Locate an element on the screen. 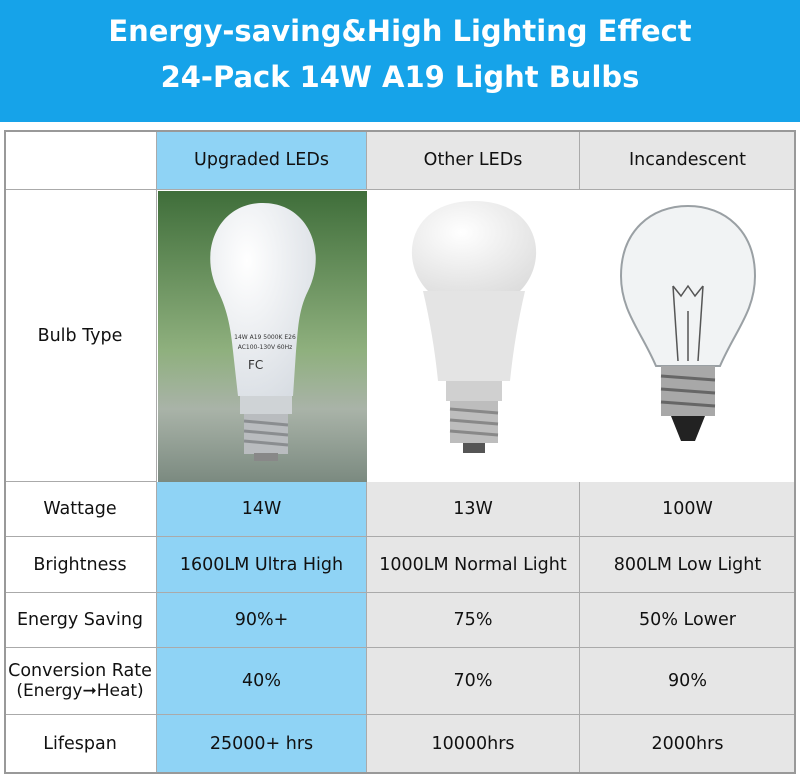  row-label-text: Wattage is located at coordinates (80, 509).